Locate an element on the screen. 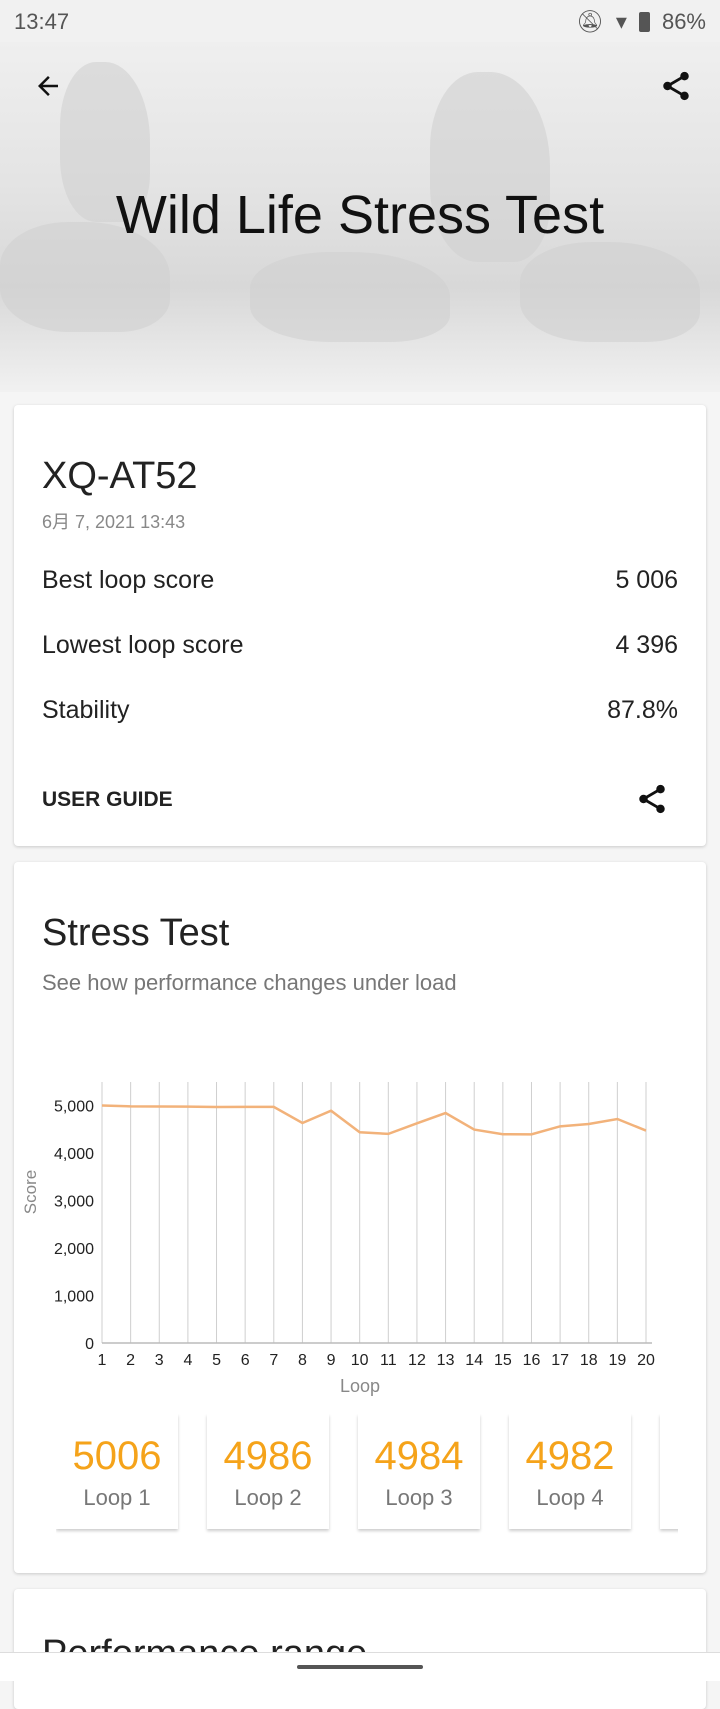 The image size is (720, 1709). x-tick-label: 18 is located at coordinates (589, 1360).